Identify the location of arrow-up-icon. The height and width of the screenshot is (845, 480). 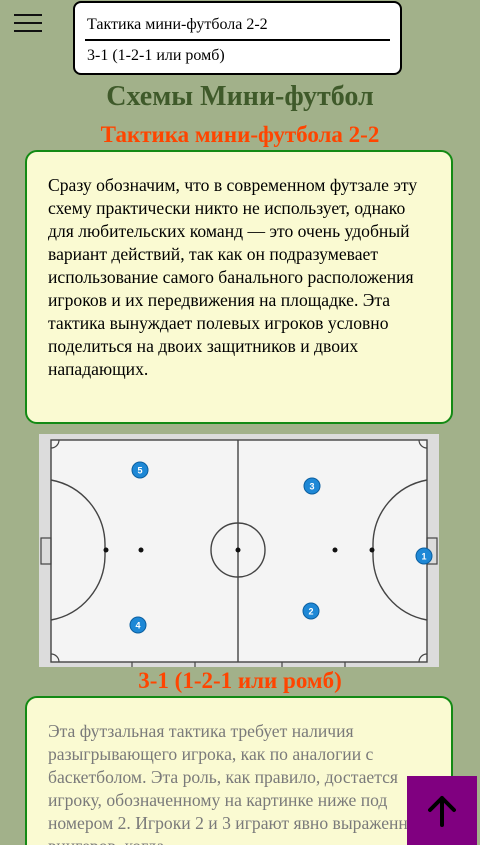
(442, 811).